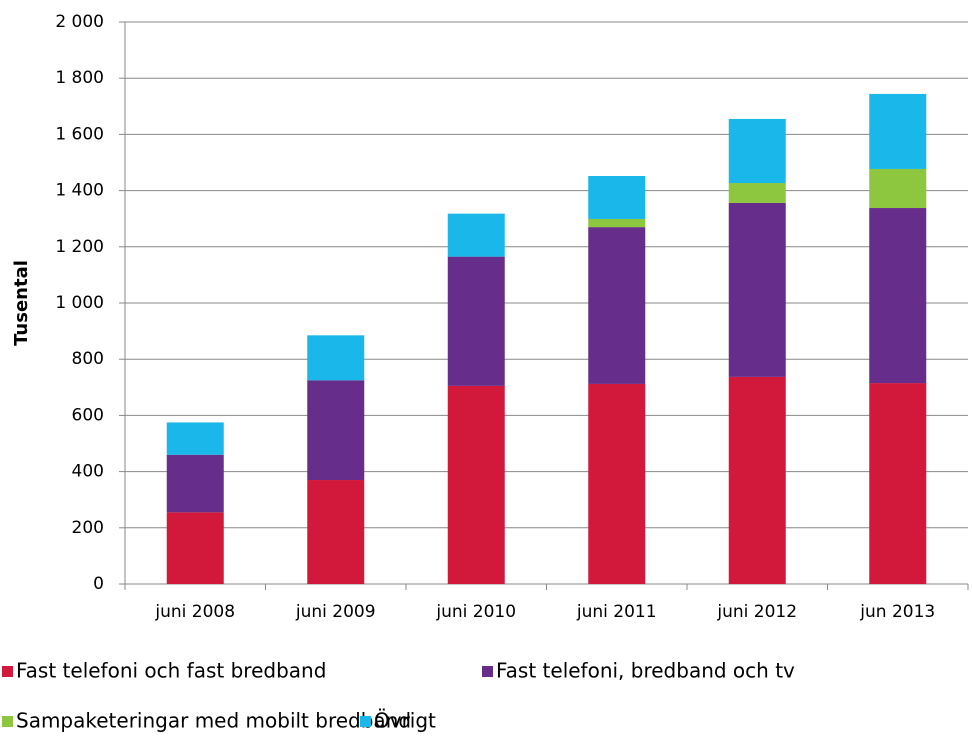 The height and width of the screenshot is (740, 972). What do you see at coordinates (21, 303) in the screenshot?
I see `y-axis-label: Tusental` at bounding box center [21, 303].